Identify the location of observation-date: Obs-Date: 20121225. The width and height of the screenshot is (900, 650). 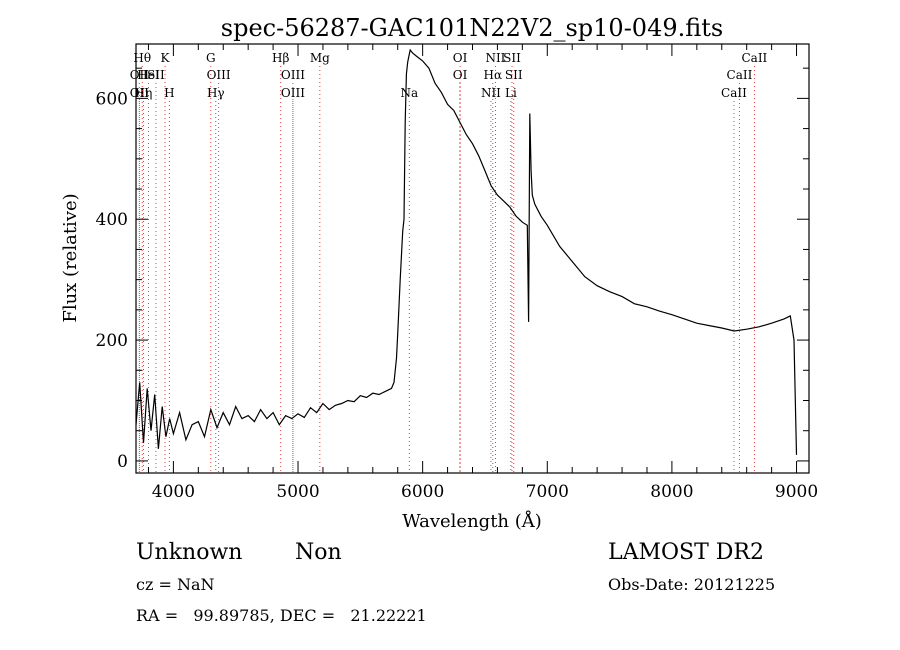
(691, 584).